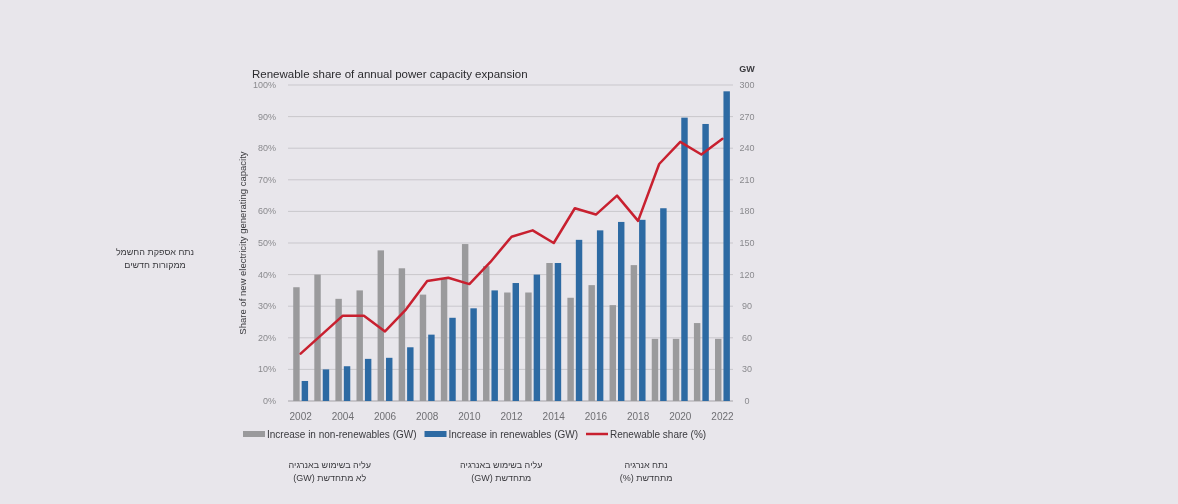 The image size is (1178, 504). Describe the element at coordinates (596, 416) in the screenshot. I see `x-tick-label: 2016` at that location.